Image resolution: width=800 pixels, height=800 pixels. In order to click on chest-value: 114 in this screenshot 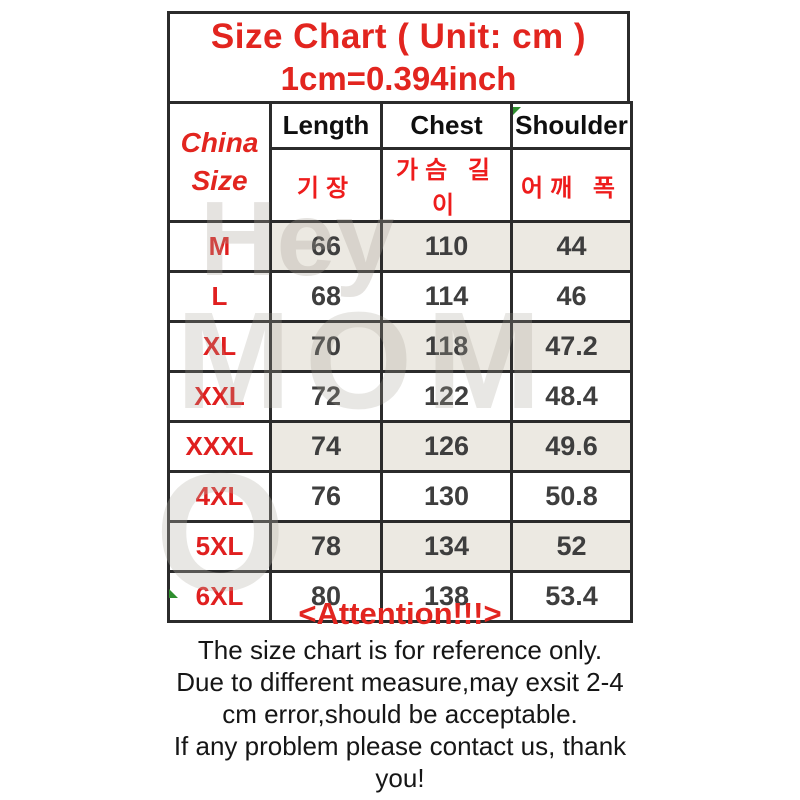, I will do `click(446, 296)`.